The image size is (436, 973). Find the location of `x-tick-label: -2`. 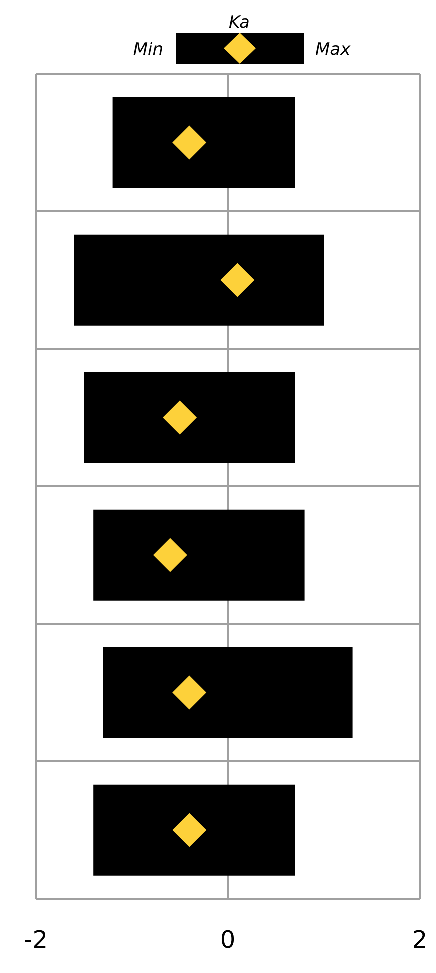

x-tick-label: -2 is located at coordinates (36, 940).